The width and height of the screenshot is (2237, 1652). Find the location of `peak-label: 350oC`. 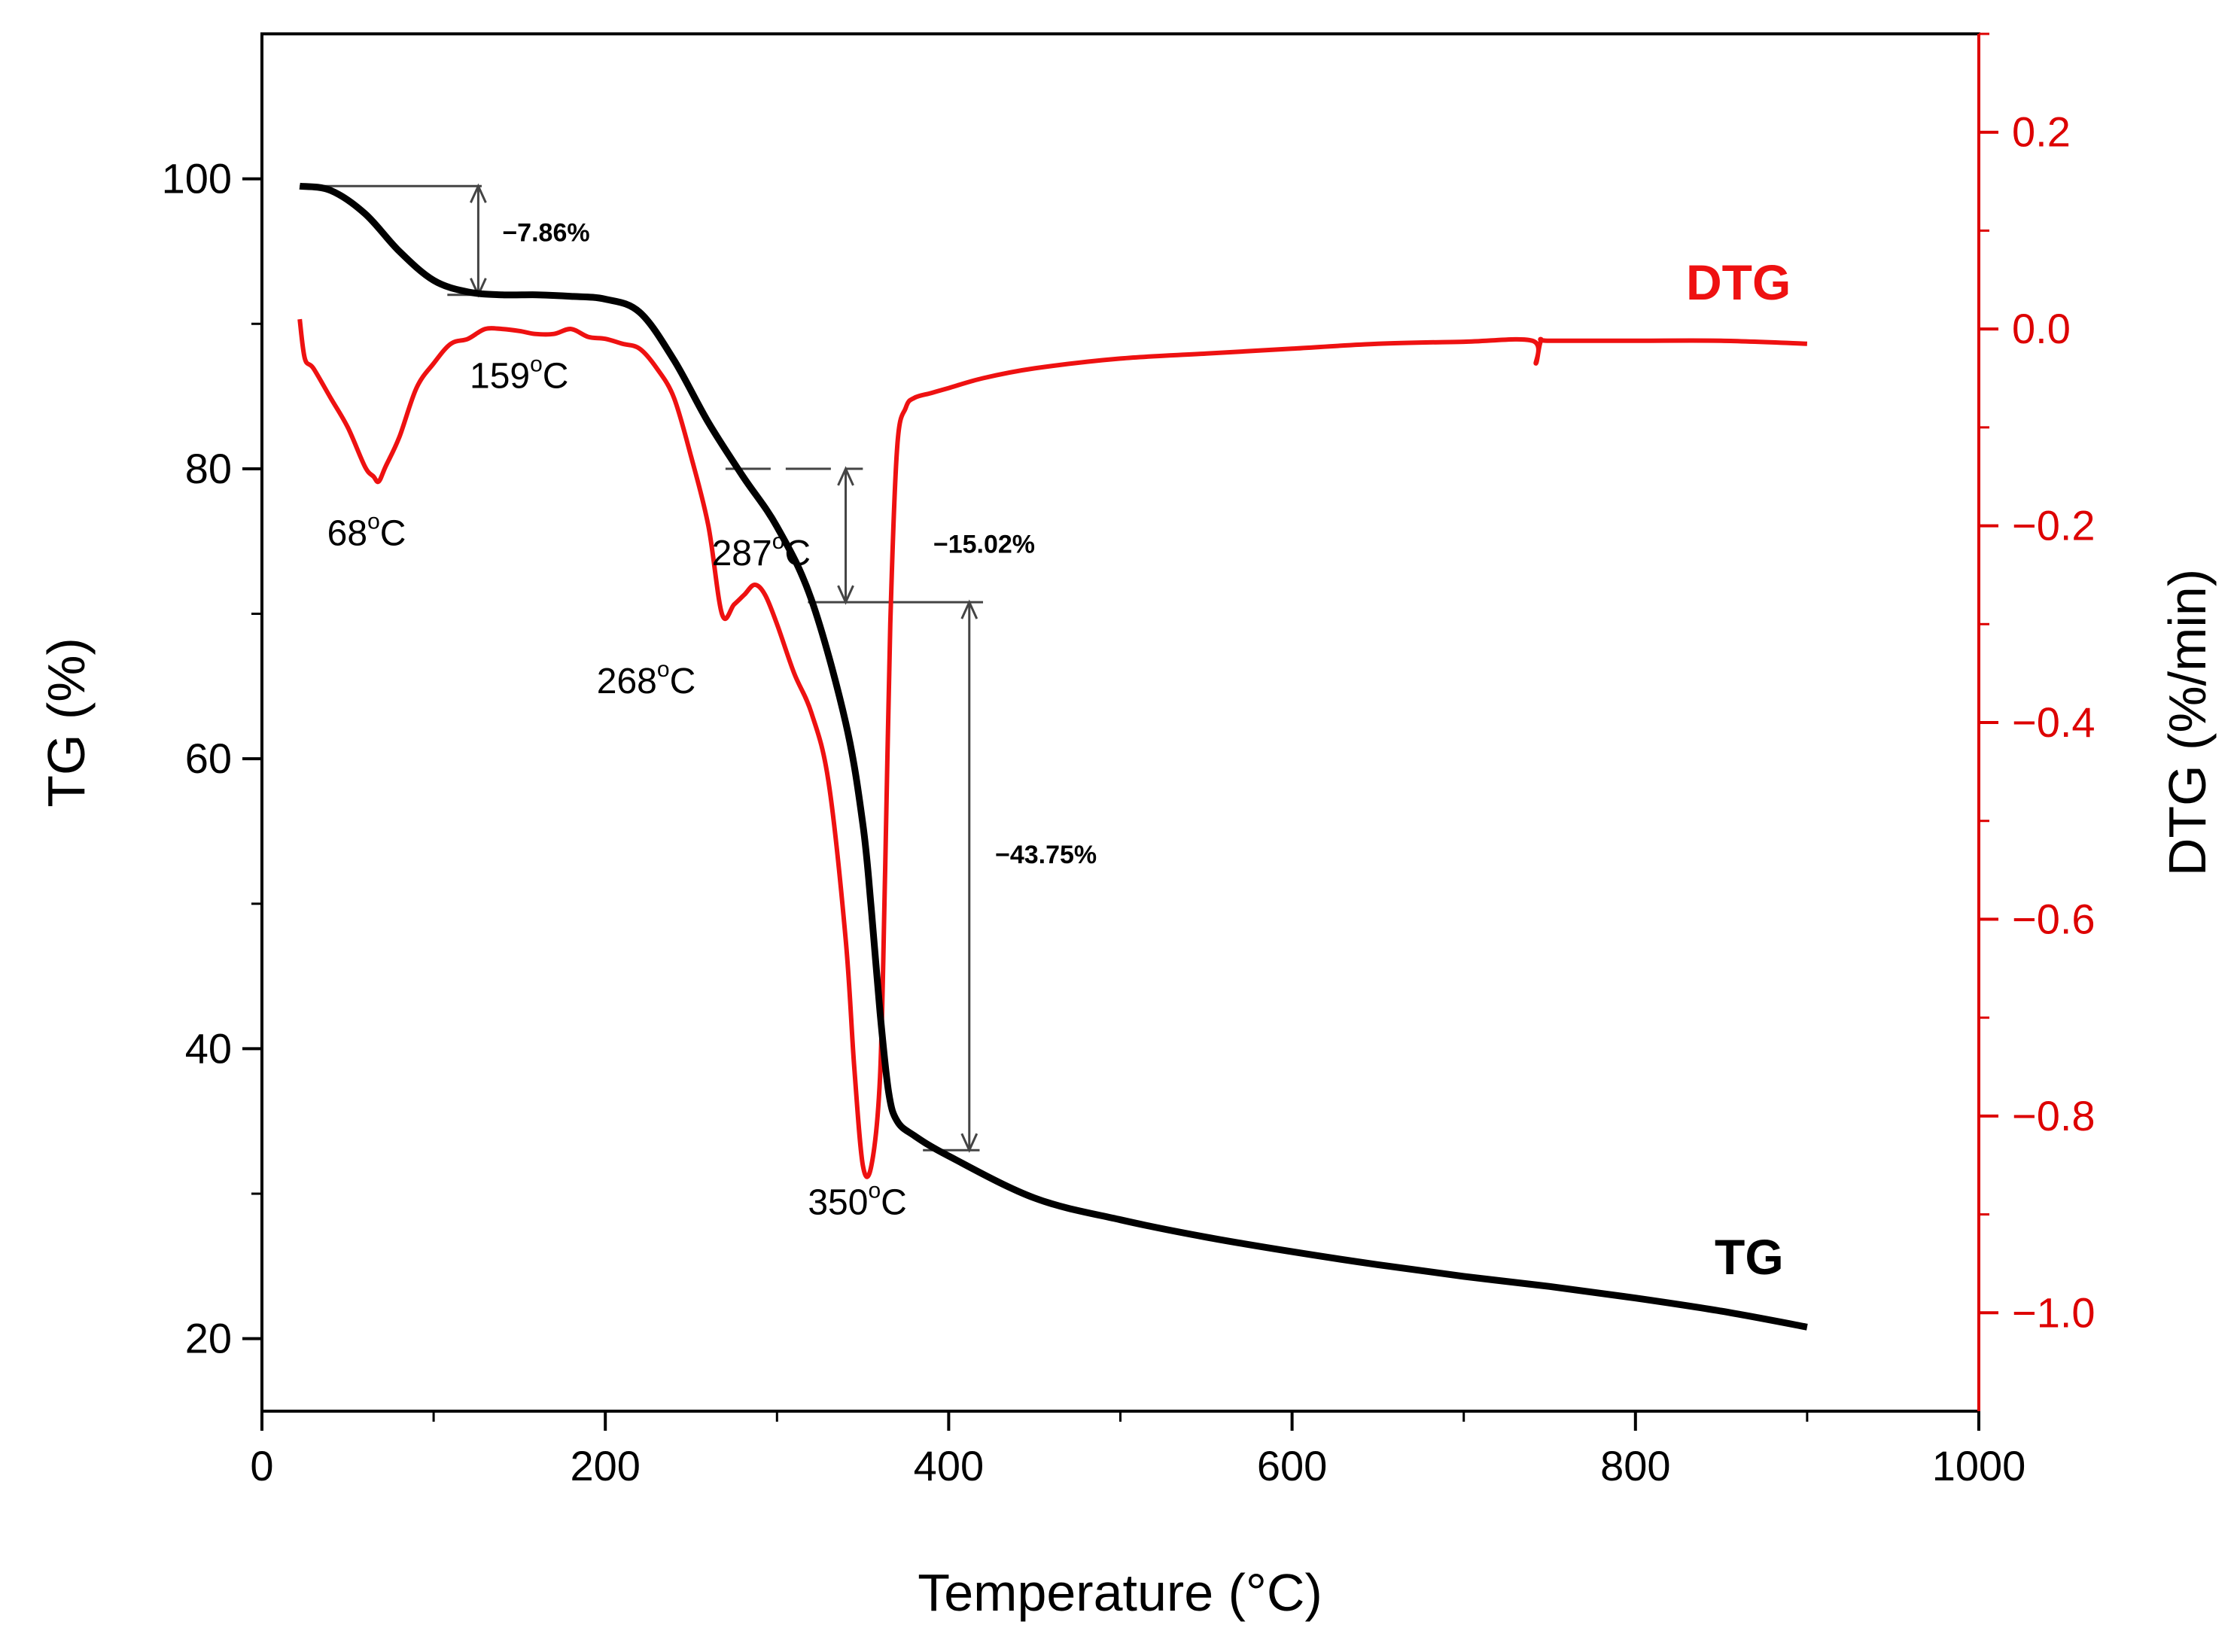

peak-label: 350oC is located at coordinates (857, 1201).